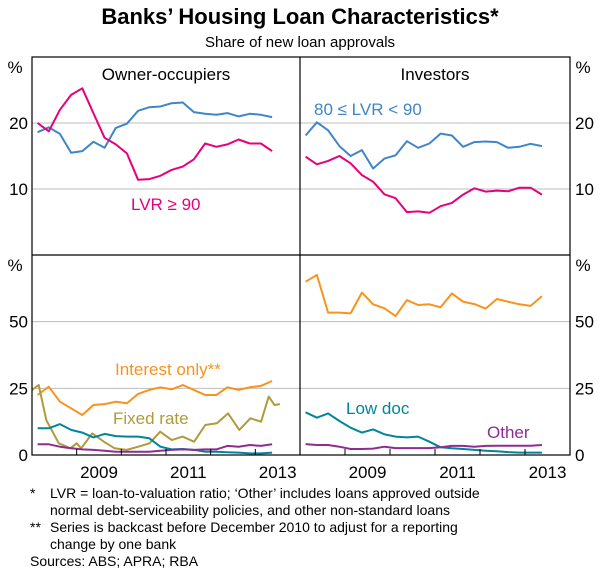 The width and height of the screenshot is (600, 574). Describe the element at coordinates (300, 16) in the screenshot. I see `chart-title: Banks’ Housing Loan Characteristics*` at that location.